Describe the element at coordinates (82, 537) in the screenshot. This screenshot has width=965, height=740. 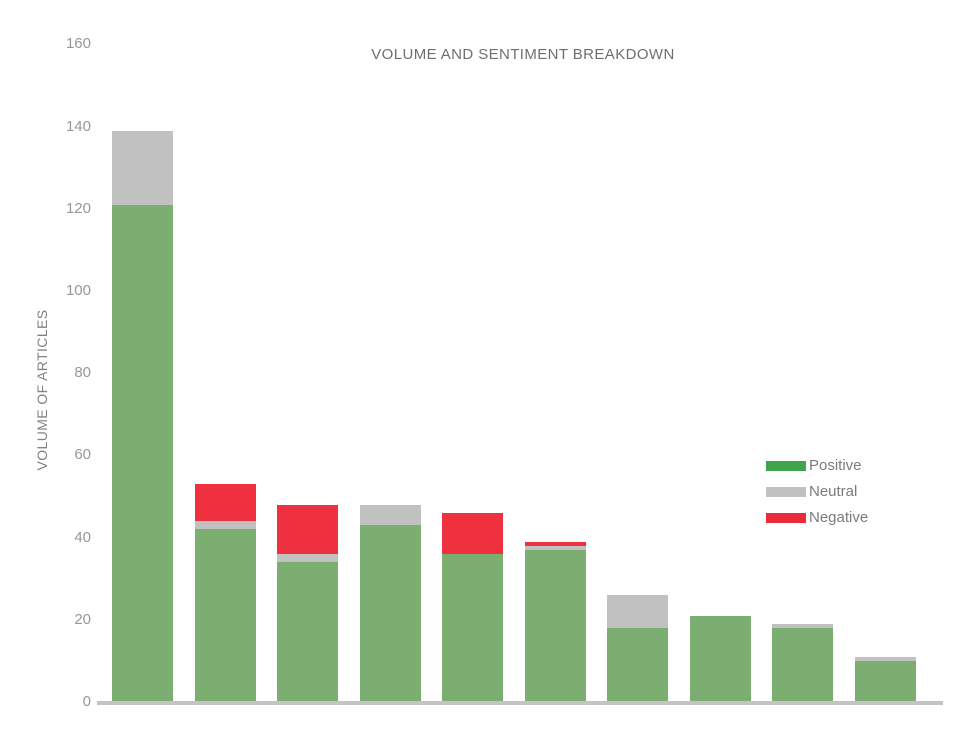
I see `y-tick-label: 40` at that location.